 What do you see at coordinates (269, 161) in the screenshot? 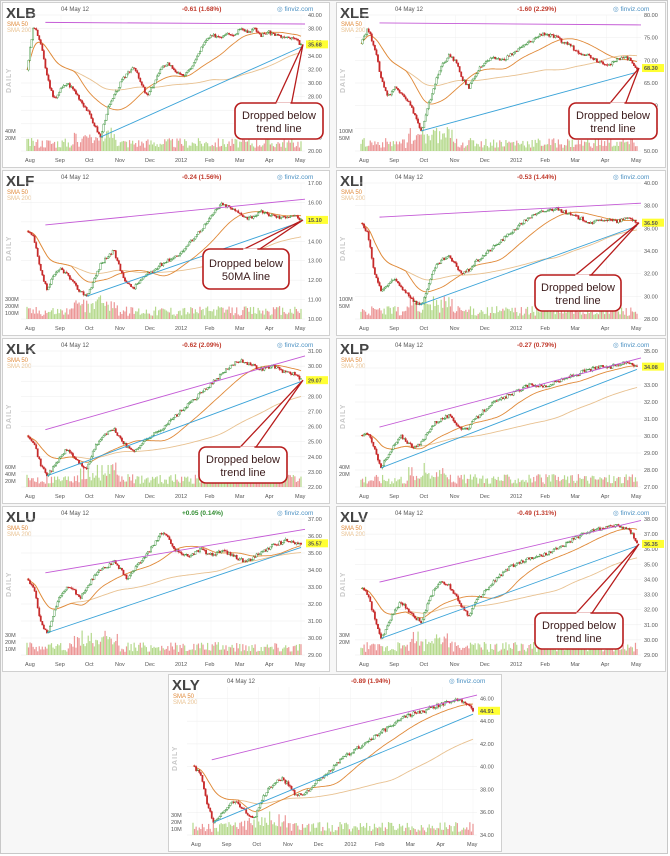
I see `x-tick-label: Apr` at bounding box center [269, 161].